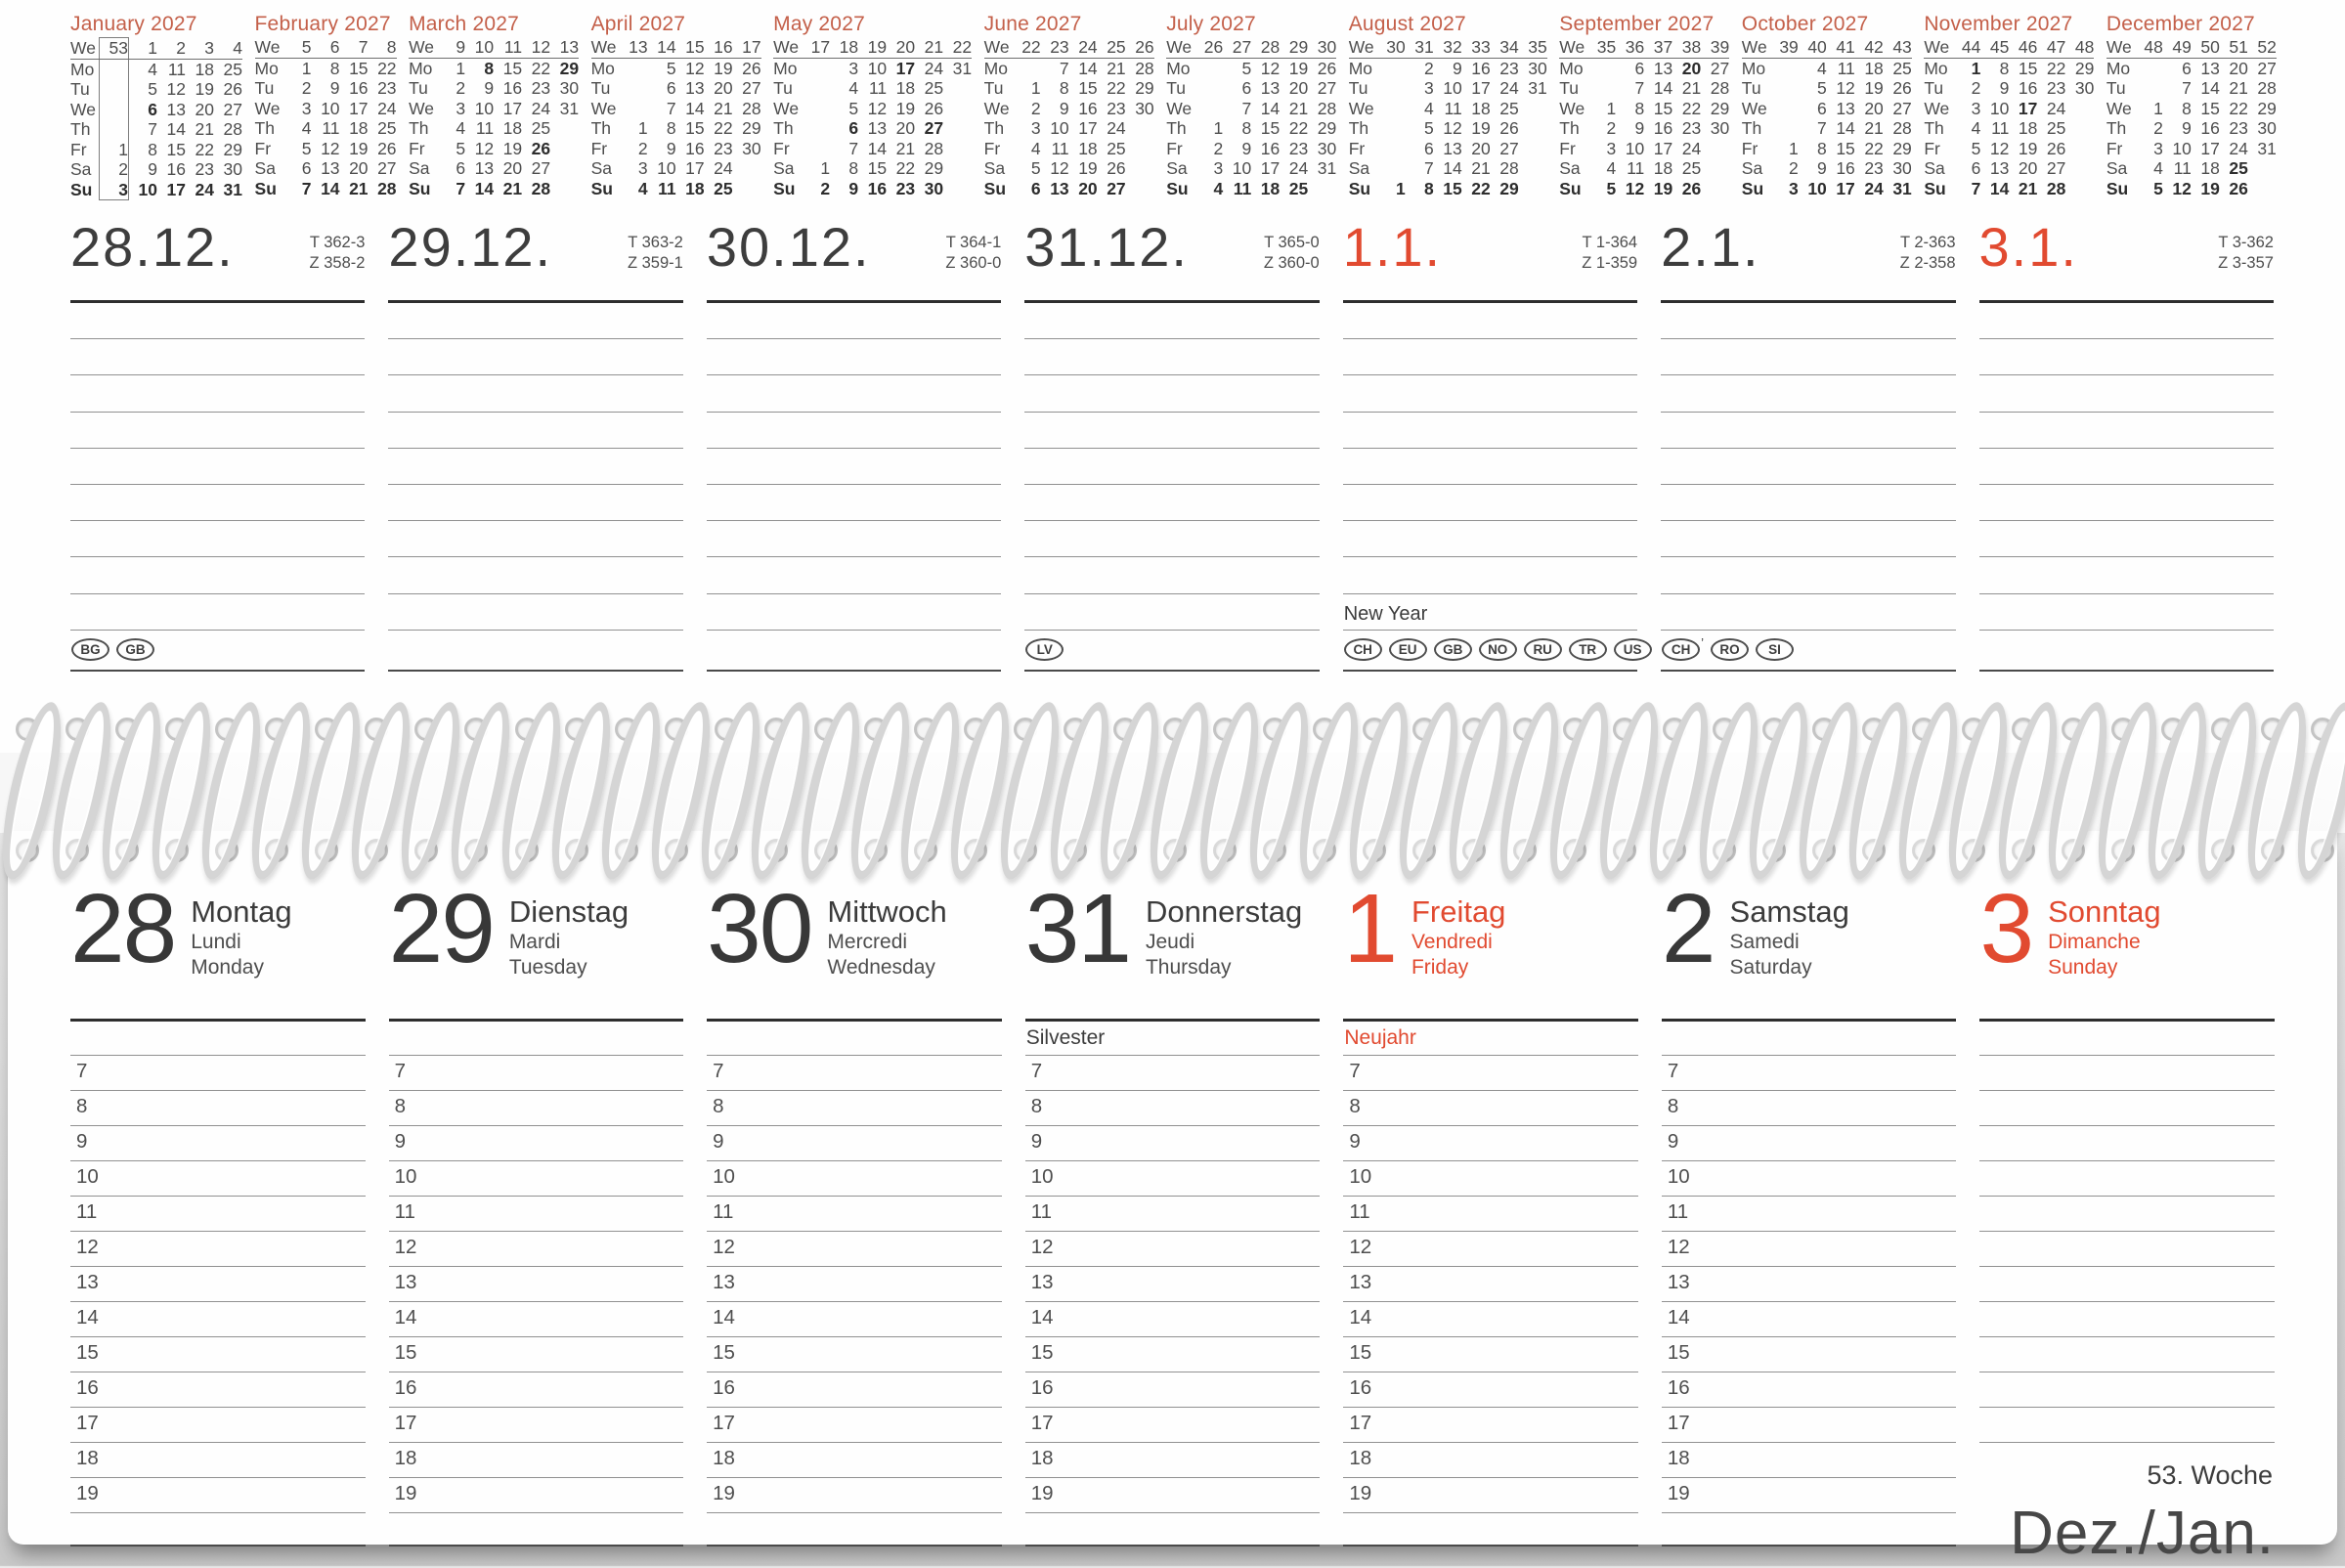 The width and height of the screenshot is (2345, 1568). What do you see at coordinates (1218, 148) in the screenshot?
I see `date-cell: 2` at bounding box center [1218, 148].